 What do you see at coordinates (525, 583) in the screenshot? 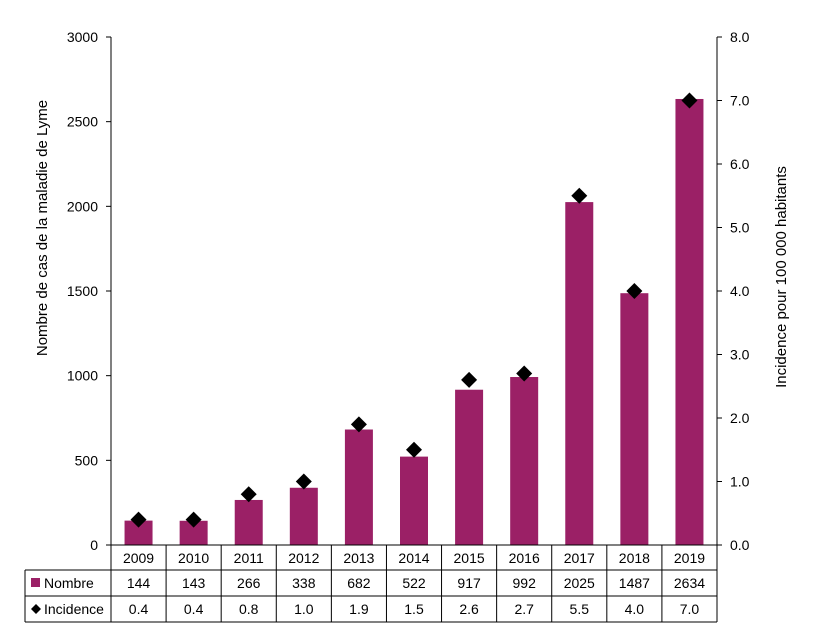
I see `data-label-nombre: 992` at bounding box center [525, 583].